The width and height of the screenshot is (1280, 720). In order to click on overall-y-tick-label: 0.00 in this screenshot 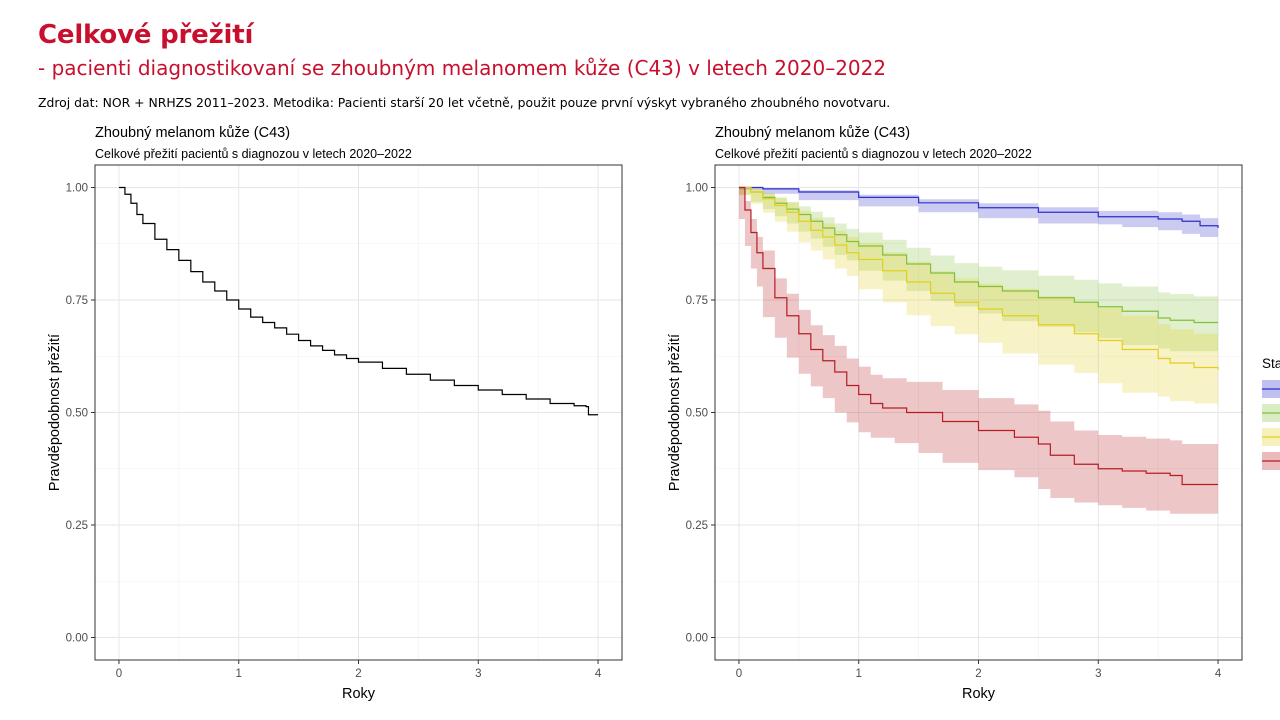, I will do `click(77, 639)`.